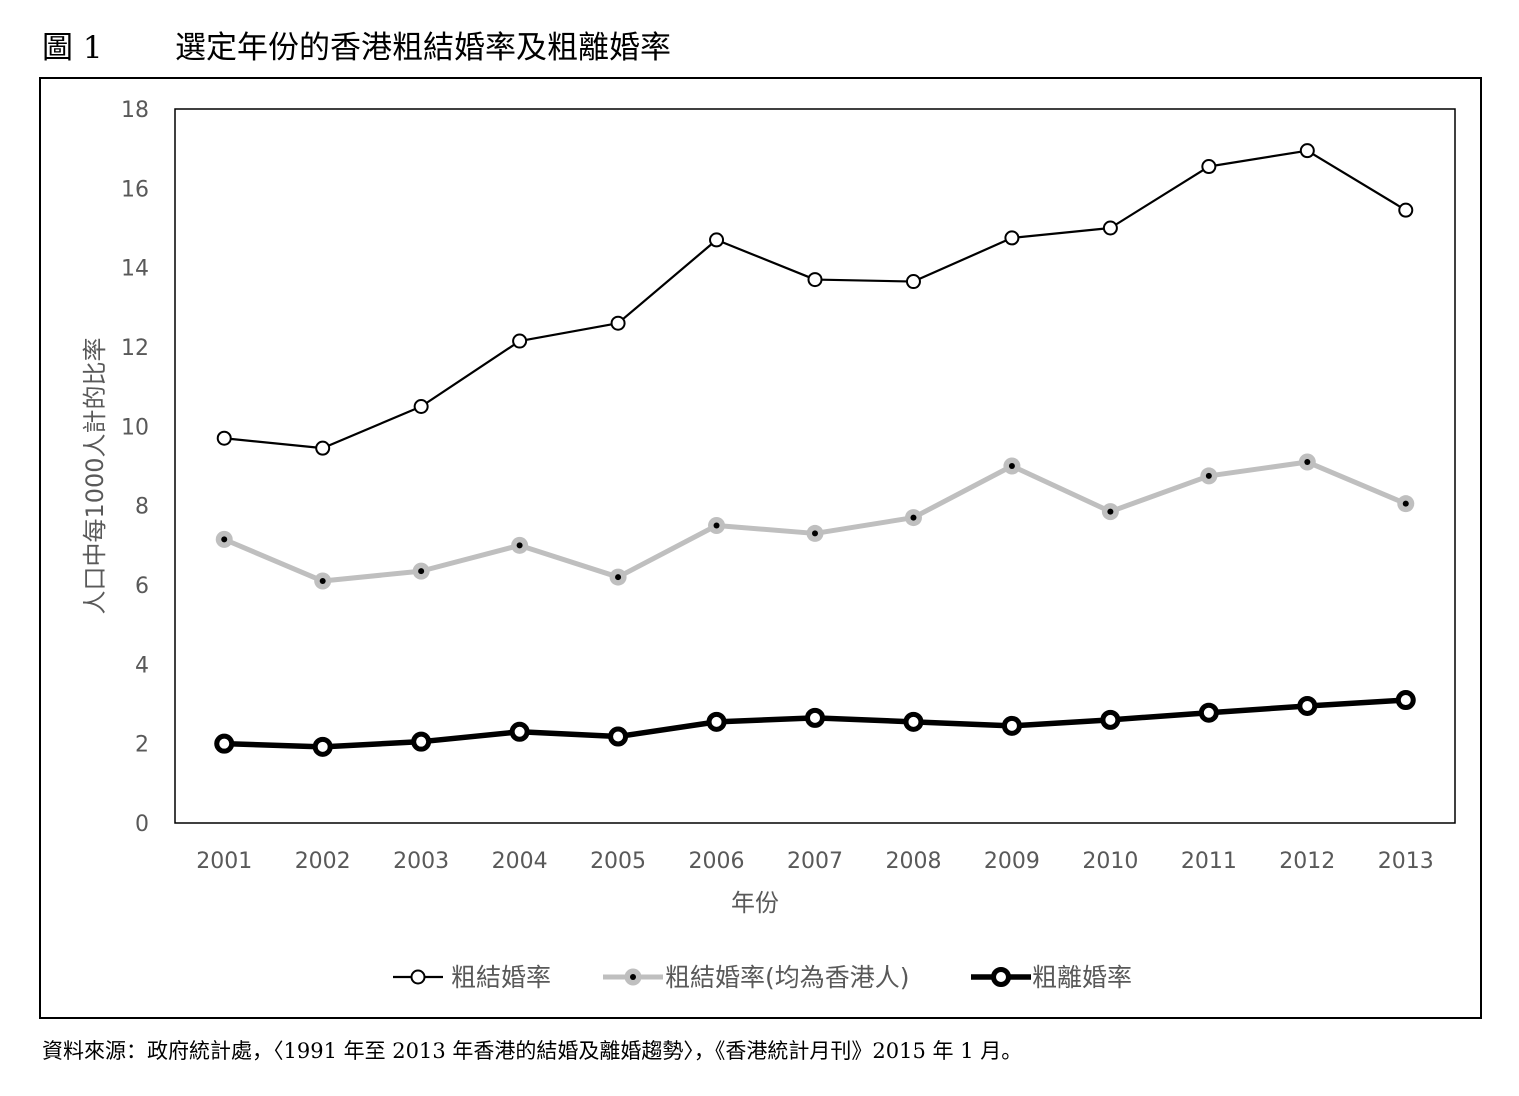 This screenshot has height=1096, width=1519. Describe the element at coordinates (72, 48) in the screenshot. I see `figure-label: 圖 1` at that location.